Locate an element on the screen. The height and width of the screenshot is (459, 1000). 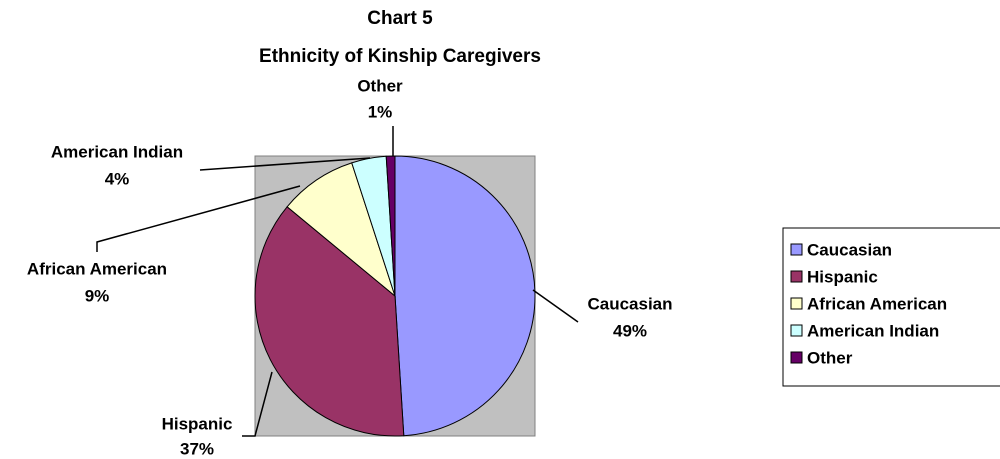
chart-subtitle: Ethnicity of Kinship Caregivers is located at coordinates (400, 56).